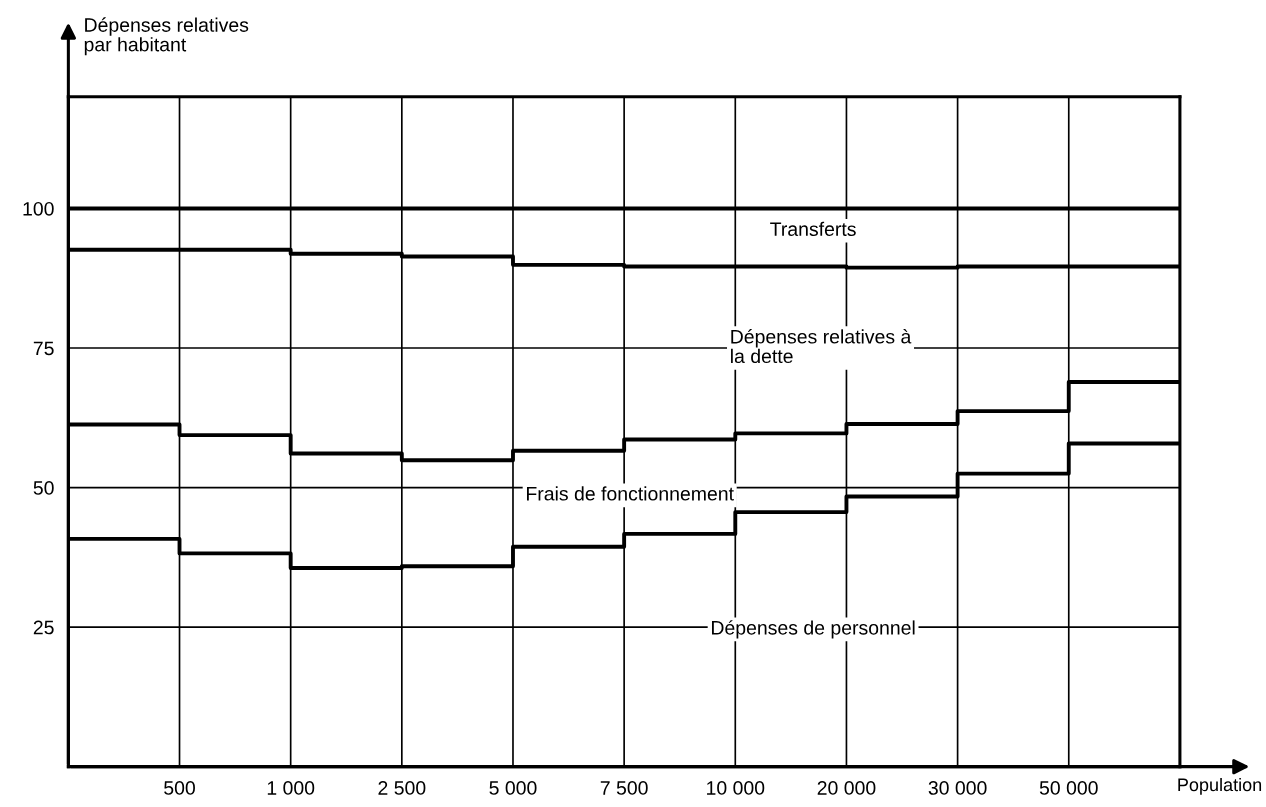  What do you see at coordinates (813, 629) in the screenshot?
I see `annotation: Dépenses de personnel` at bounding box center [813, 629].